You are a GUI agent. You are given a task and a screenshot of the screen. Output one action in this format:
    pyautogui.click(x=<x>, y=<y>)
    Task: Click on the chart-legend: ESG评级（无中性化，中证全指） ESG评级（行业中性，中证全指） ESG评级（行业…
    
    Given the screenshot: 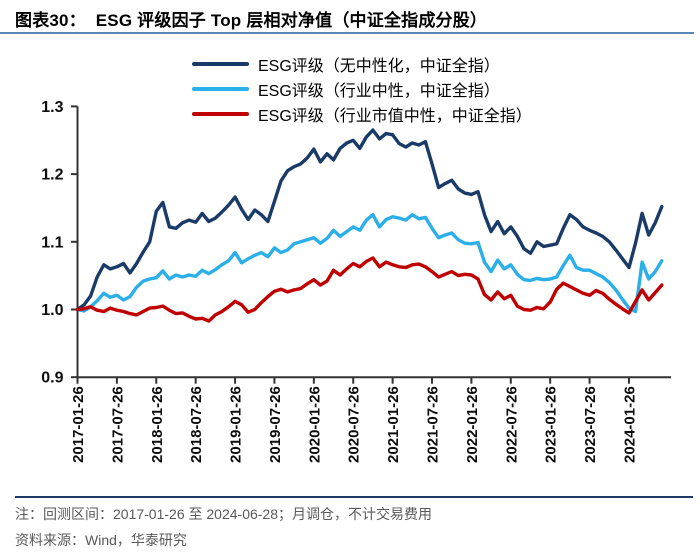 What is the action you would take?
    pyautogui.click(x=362, y=89)
    